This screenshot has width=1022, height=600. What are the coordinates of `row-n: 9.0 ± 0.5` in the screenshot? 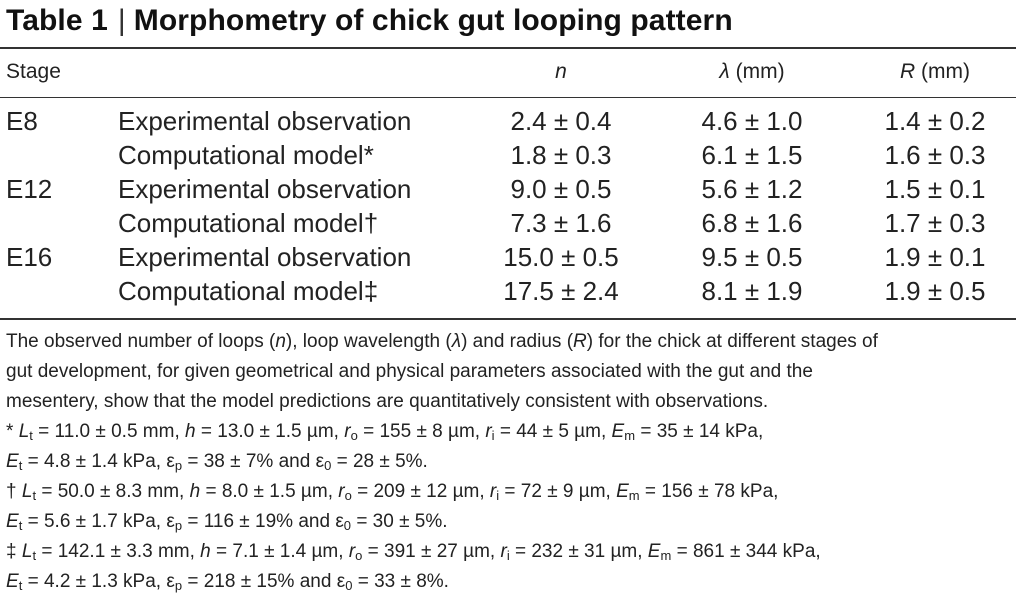 It's located at (561, 189).